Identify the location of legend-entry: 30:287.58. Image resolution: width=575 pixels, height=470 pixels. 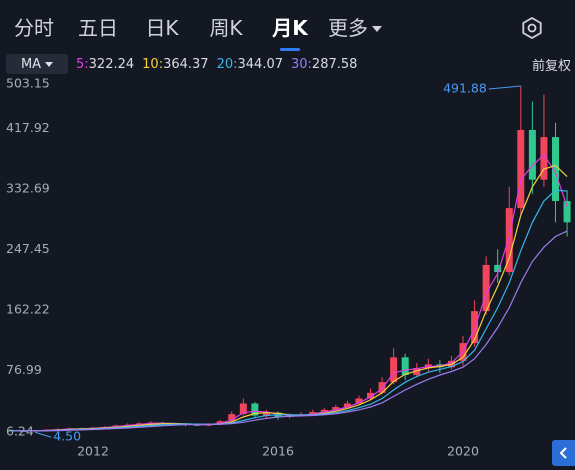
(324, 64).